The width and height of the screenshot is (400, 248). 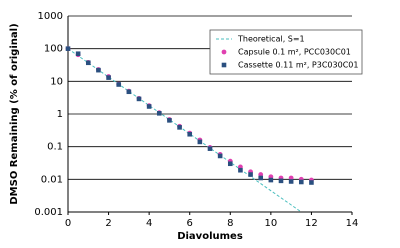 I want to click on x-tick-label: 8, so click(x=230, y=223).